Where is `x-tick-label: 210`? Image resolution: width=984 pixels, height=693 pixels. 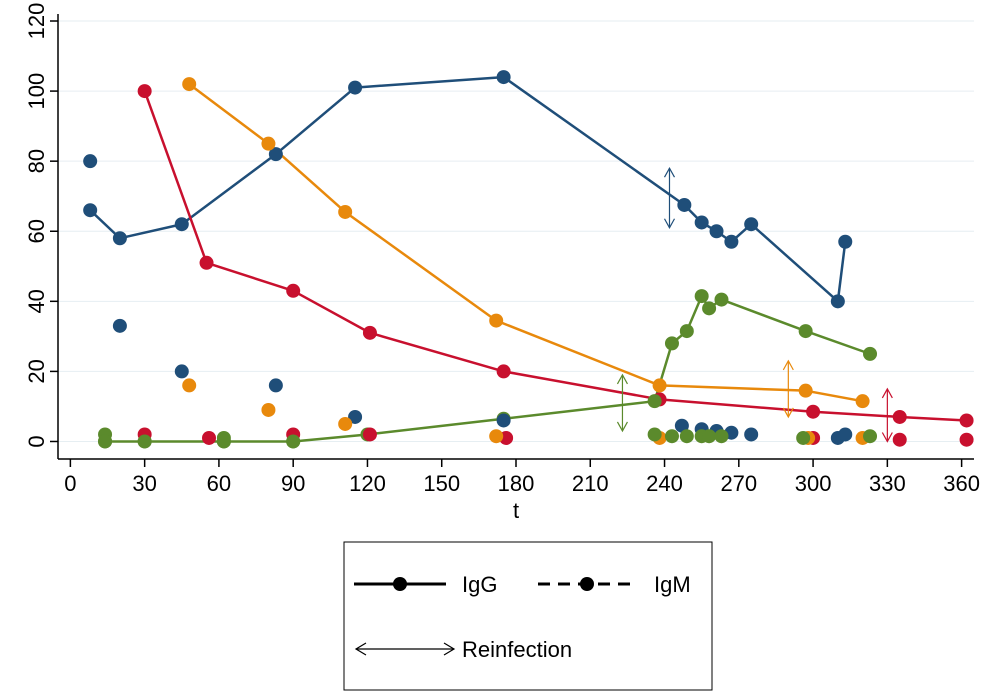
x-tick-label: 210 is located at coordinates (590, 483).